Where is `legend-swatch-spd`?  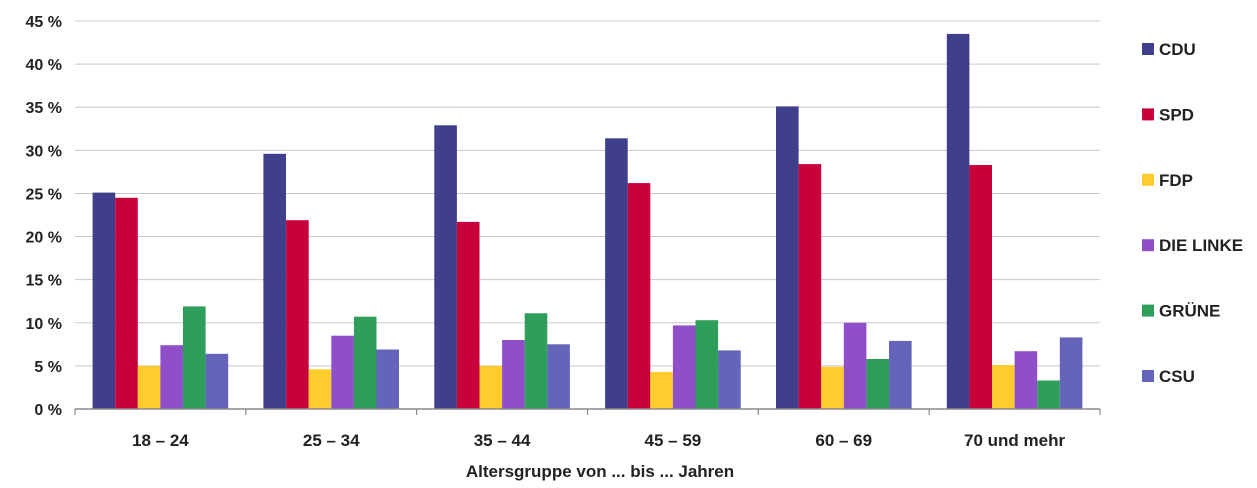 legend-swatch-spd is located at coordinates (1148, 114).